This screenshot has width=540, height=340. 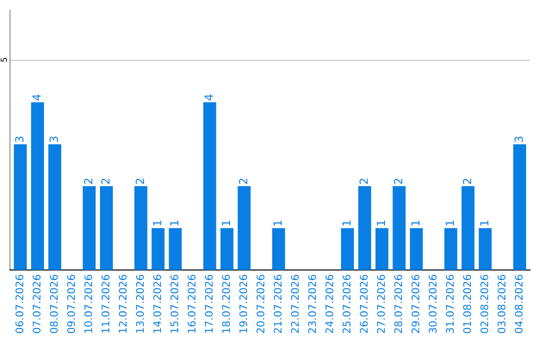 What do you see at coordinates (174, 303) in the screenshot?
I see `x-tick-label: 15.07.2026` at bounding box center [174, 303].